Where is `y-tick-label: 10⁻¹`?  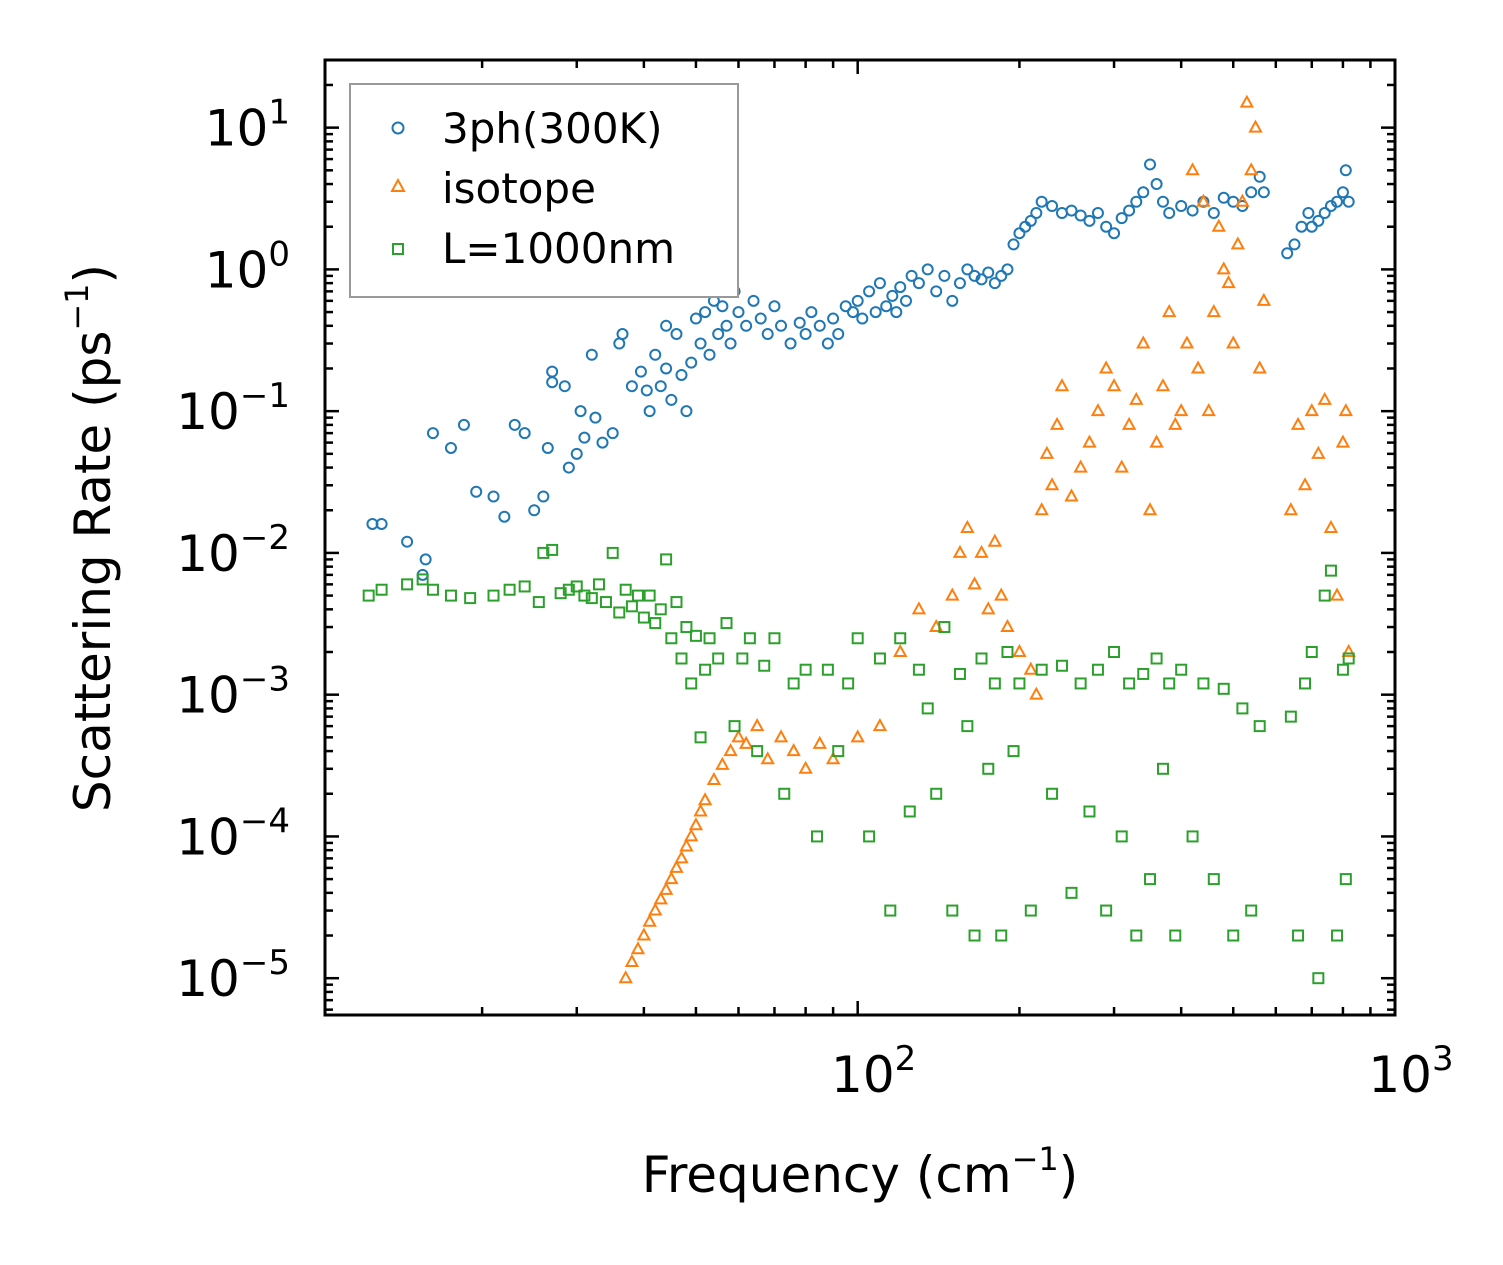 y-tick-label: 10⁻¹ is located at coordinates (233, 408).